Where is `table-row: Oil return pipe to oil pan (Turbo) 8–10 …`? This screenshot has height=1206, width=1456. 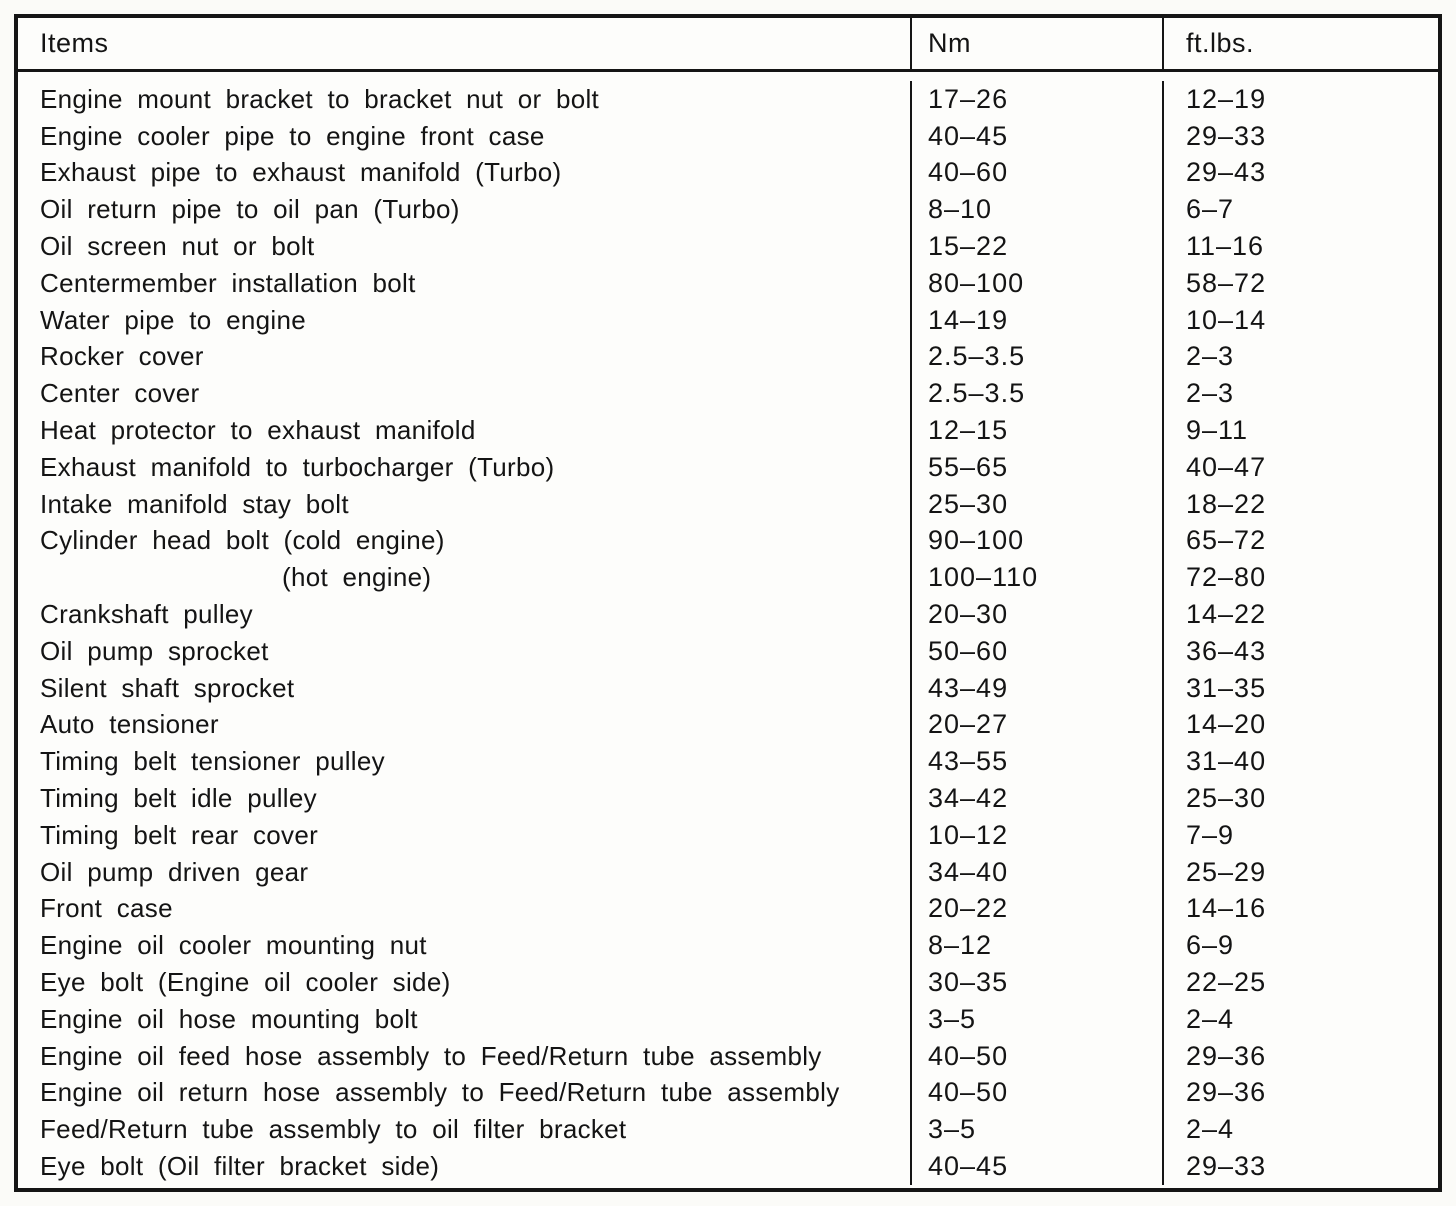 table-row: Oil return pipe to oil pan (Turbo) 8–10 … is located at coordinates (728, 210).